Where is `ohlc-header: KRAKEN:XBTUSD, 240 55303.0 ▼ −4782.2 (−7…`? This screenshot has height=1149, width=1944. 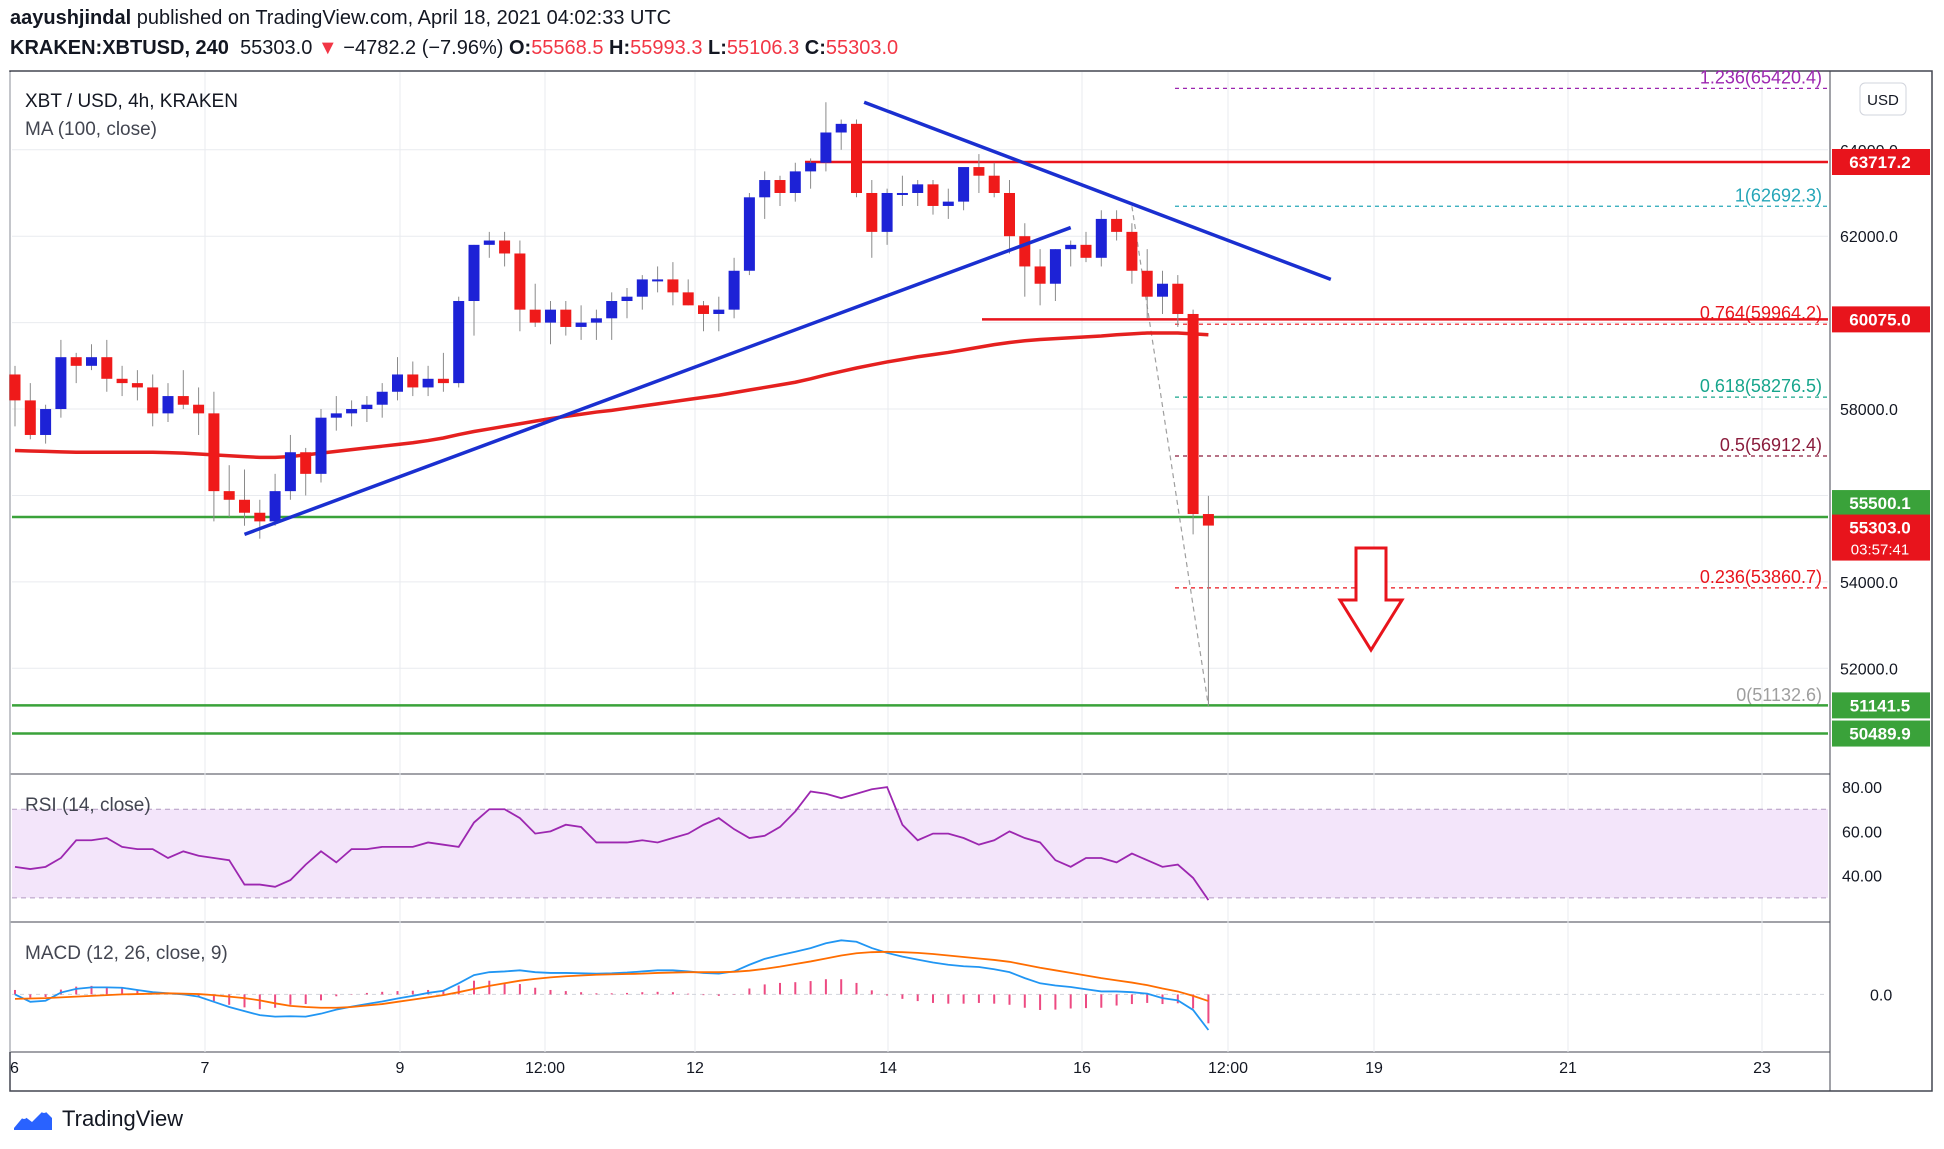
ohlc-header: KRAKEN:XBTUSD, 240 55303.0 ▼ −4782.2 (−7… is located at coordinates (454, 48).